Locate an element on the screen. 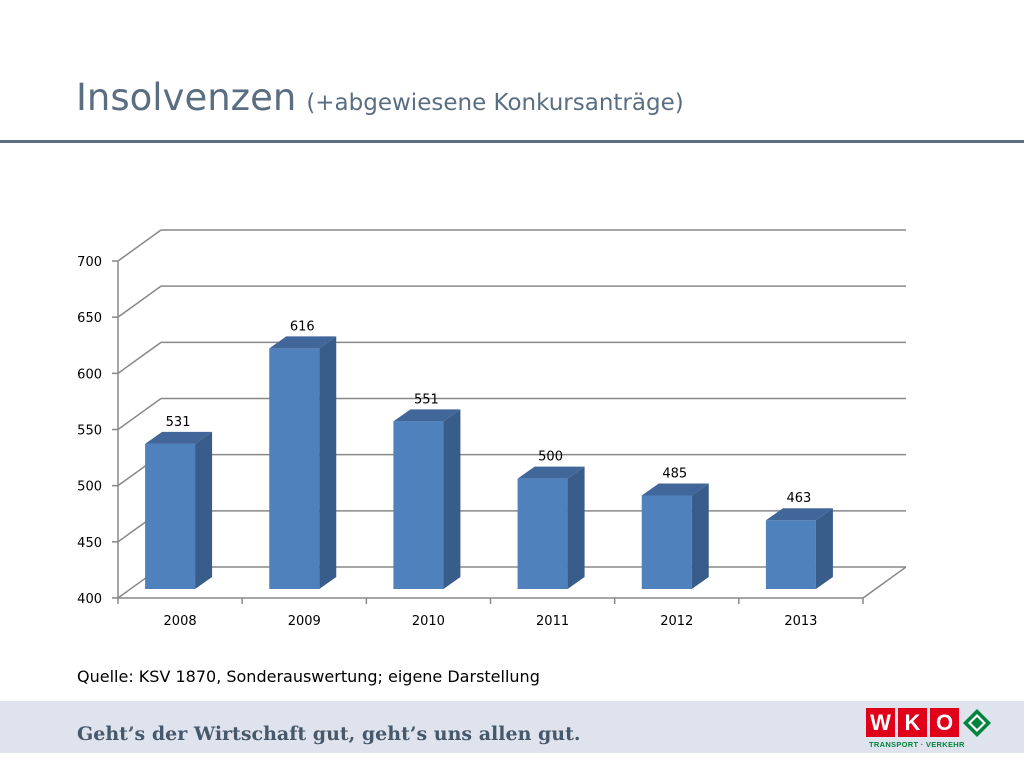  logo-letter-k: K is located at coordinates (912, 722).